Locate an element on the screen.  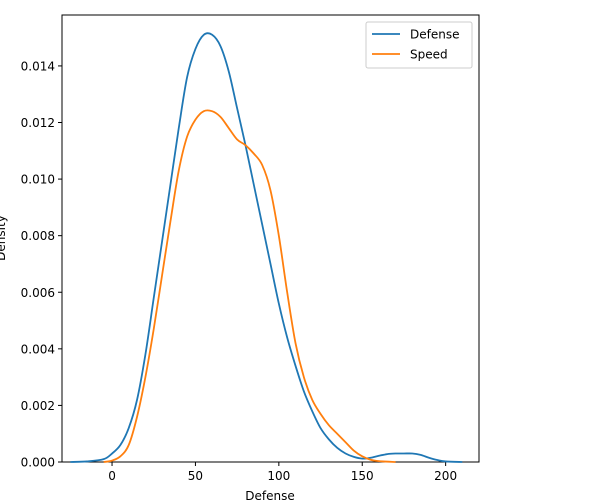
legend-label-speed: Speed is located at coordinates (429, 55).